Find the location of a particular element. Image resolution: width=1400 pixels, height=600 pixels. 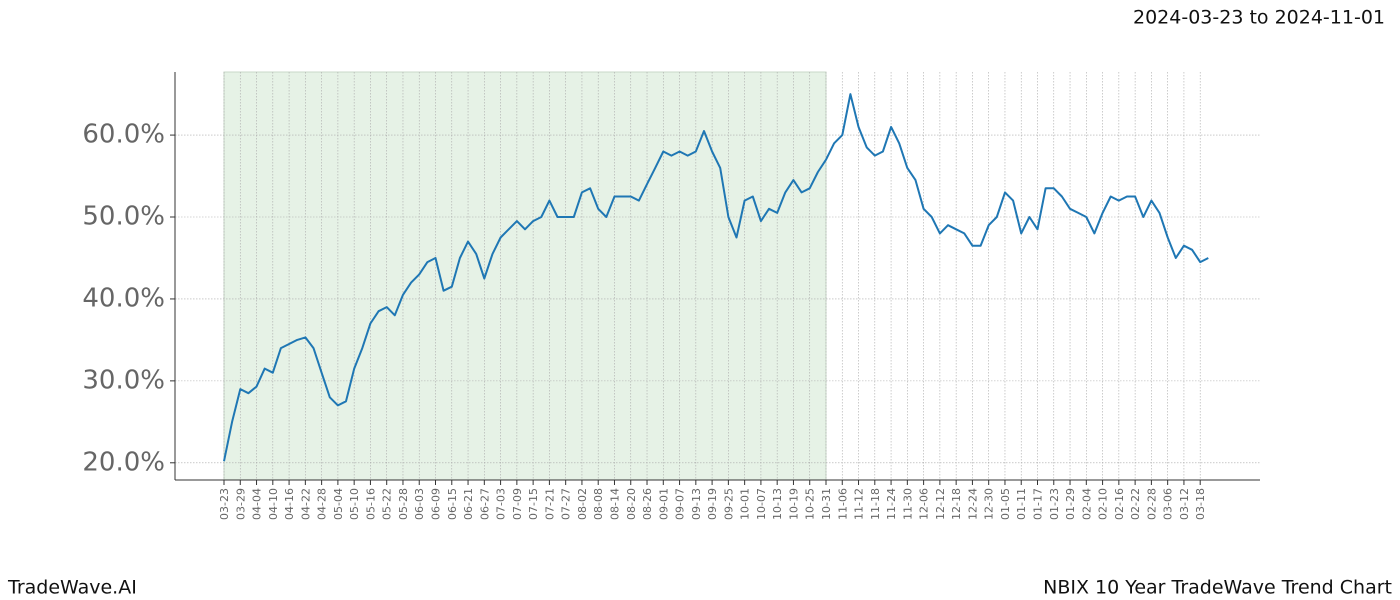

x-tick-label: 03-06 is located at coordinates (1168, 504).